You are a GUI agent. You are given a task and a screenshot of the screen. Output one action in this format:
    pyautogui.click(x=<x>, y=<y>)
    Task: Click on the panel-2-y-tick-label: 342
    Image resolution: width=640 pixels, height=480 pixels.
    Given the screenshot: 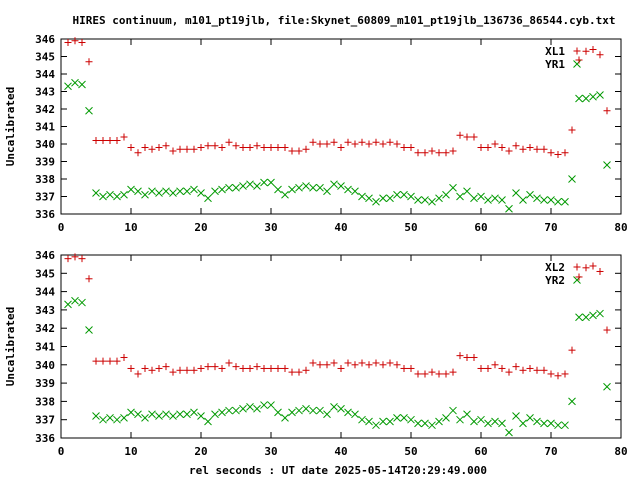 What is the action you would take?
    pyautogui.click(x=45, y=328)
    